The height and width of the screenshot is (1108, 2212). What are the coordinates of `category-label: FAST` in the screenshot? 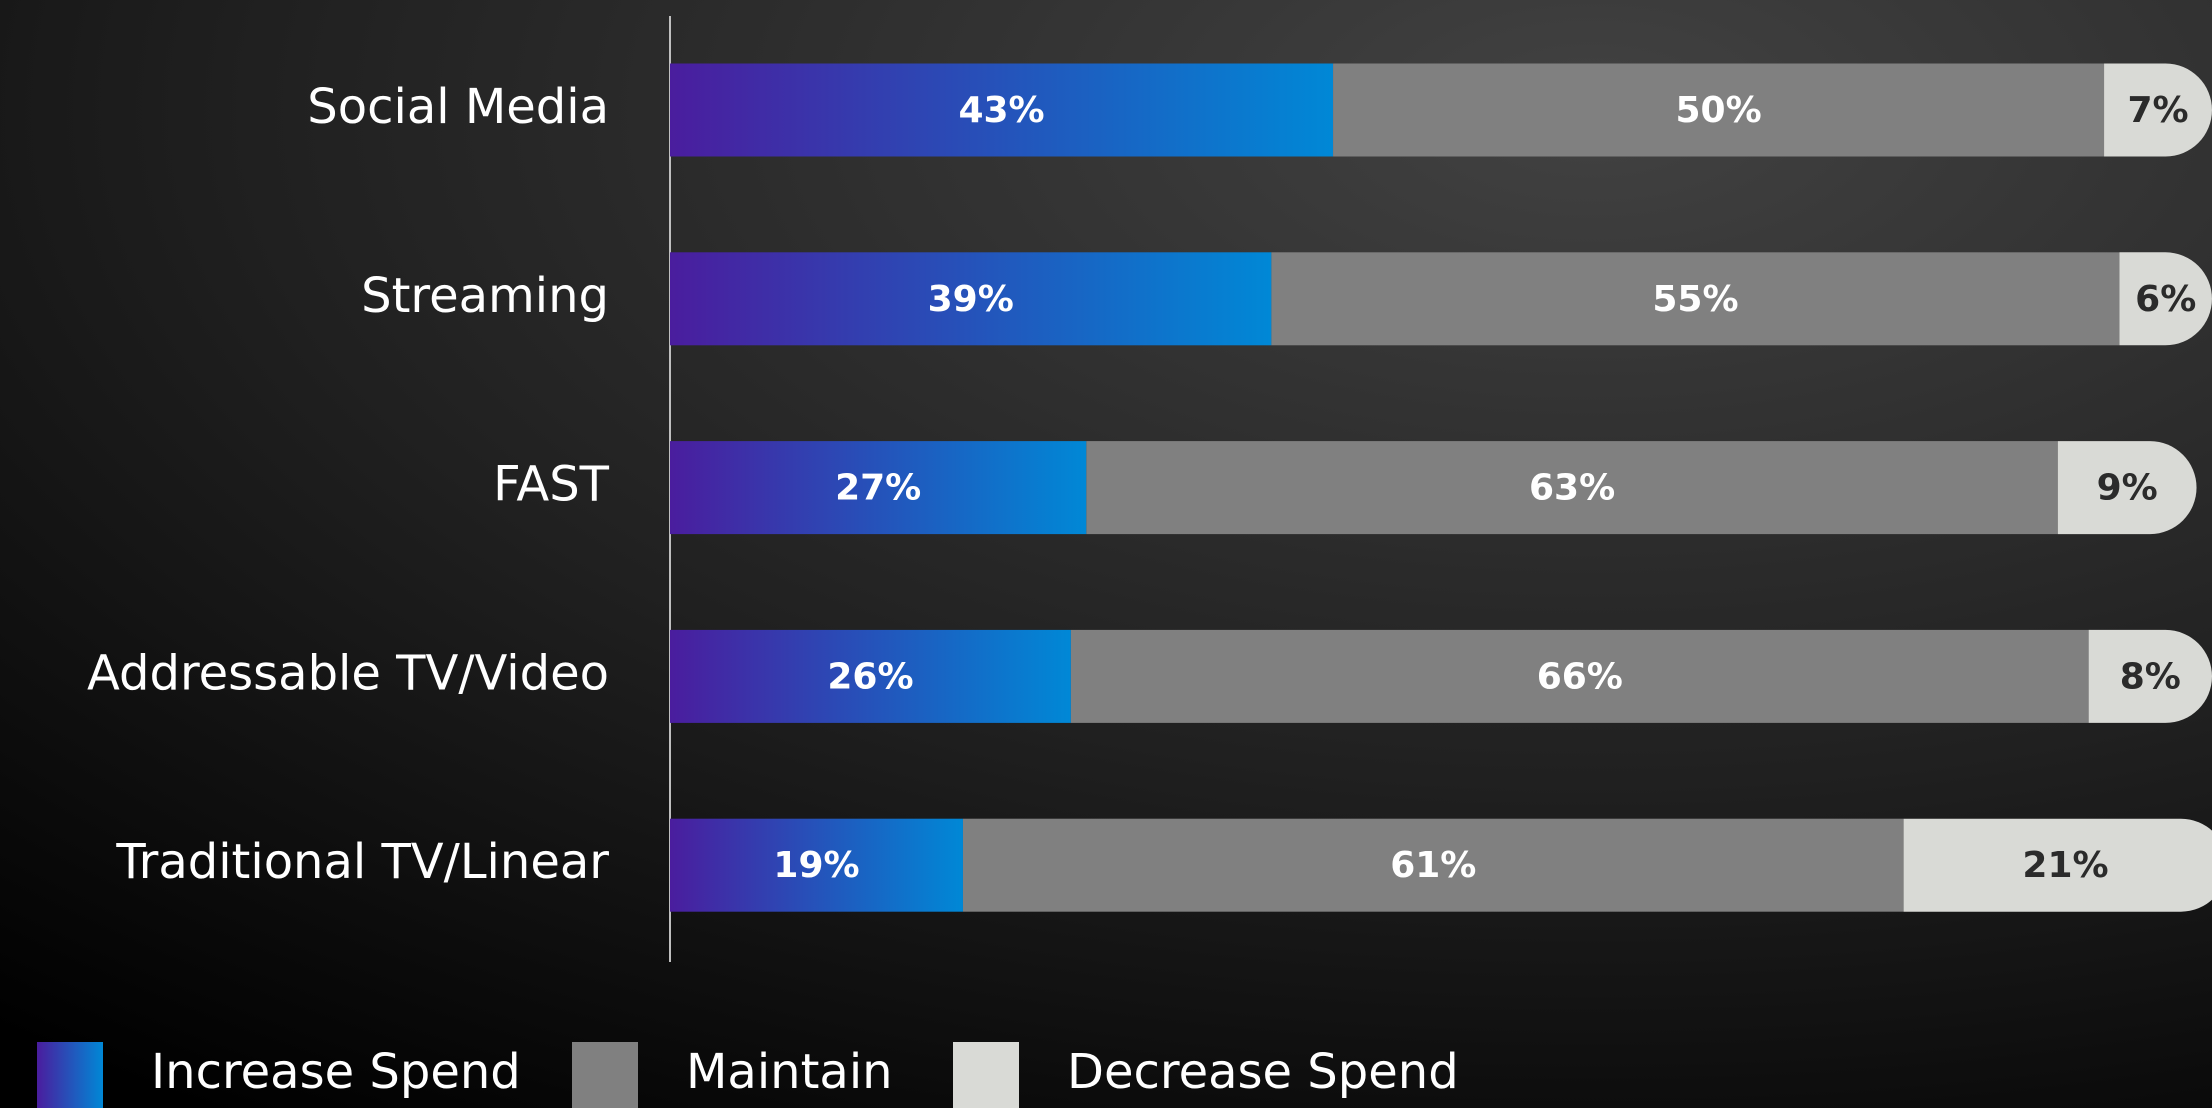 It's located at (551, 485).